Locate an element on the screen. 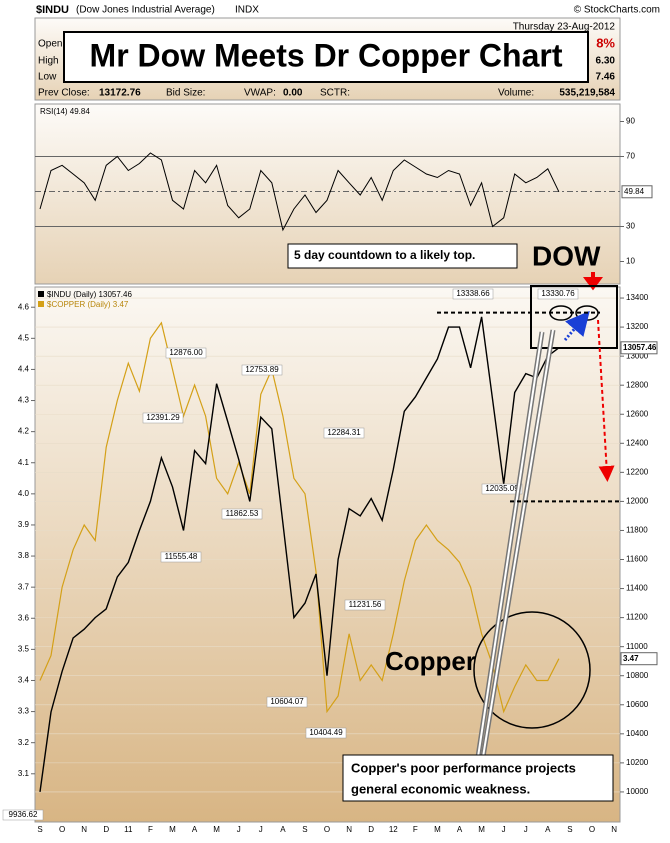  point-label: 10404.49 is located at coordinates (326, 732).